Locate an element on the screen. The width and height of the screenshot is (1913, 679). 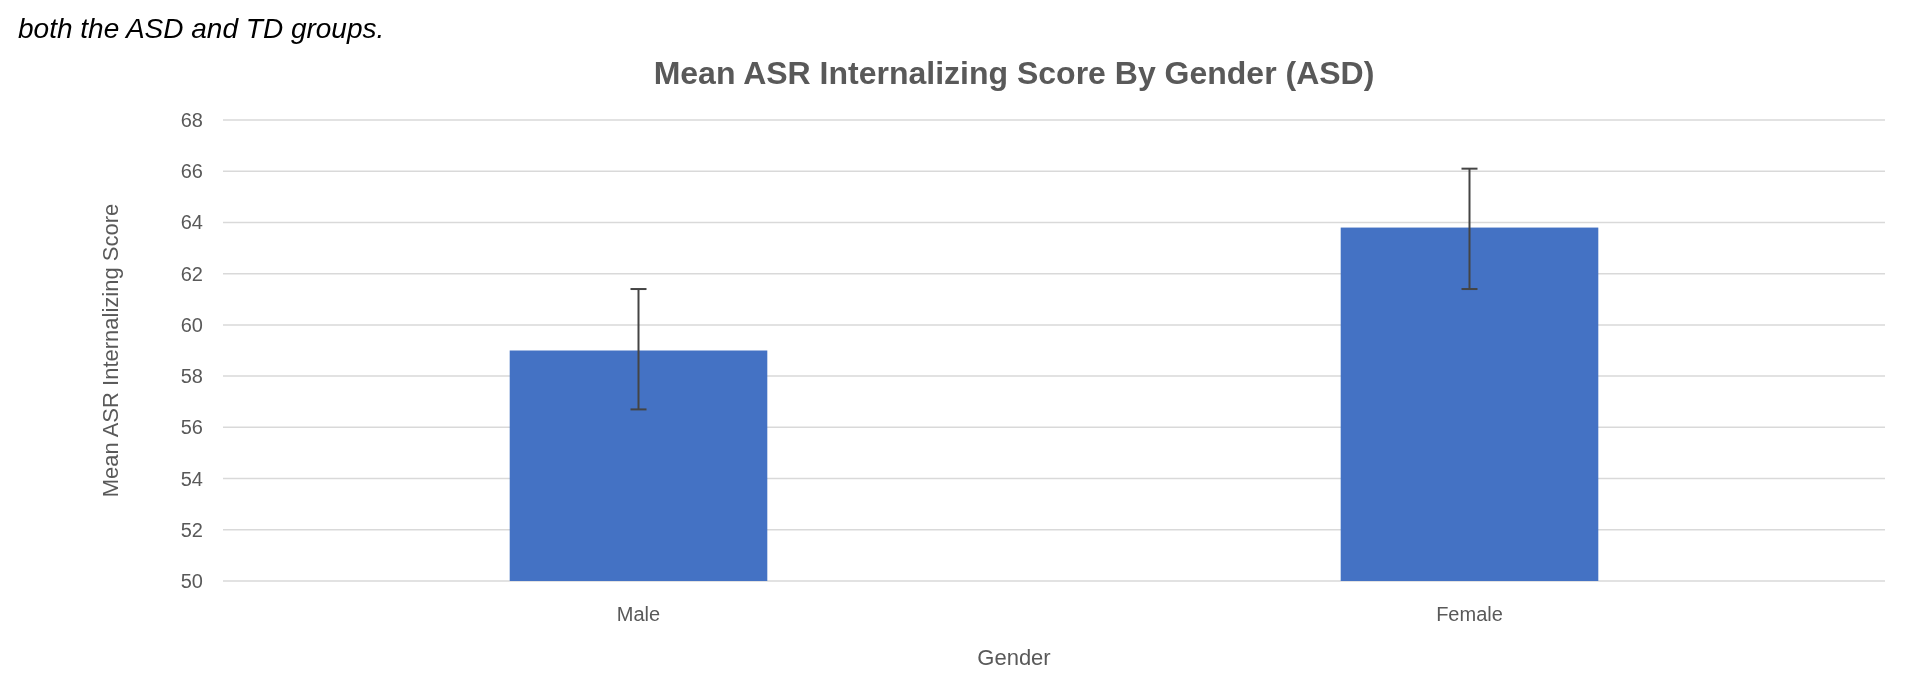
y-tick-label: 66 is located at coordinates (191, 171).